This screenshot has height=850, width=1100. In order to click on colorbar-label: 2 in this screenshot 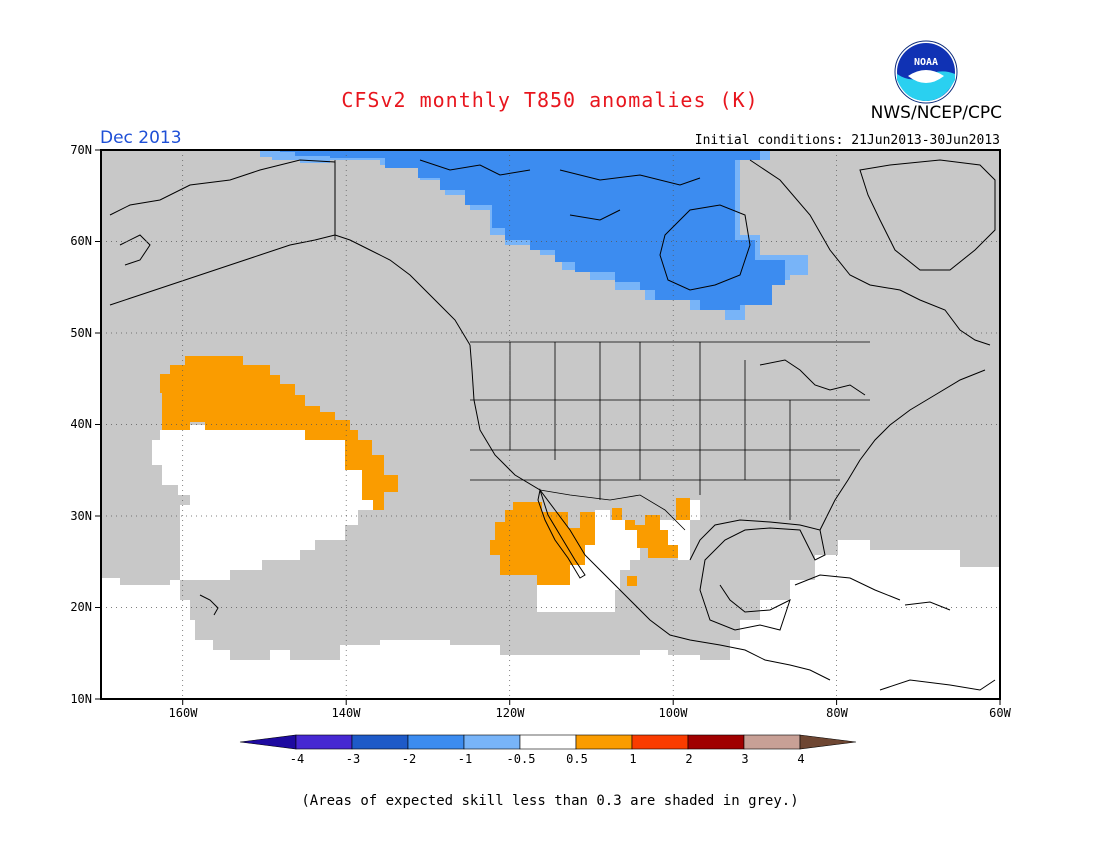, I will do `click(689, 759)`.